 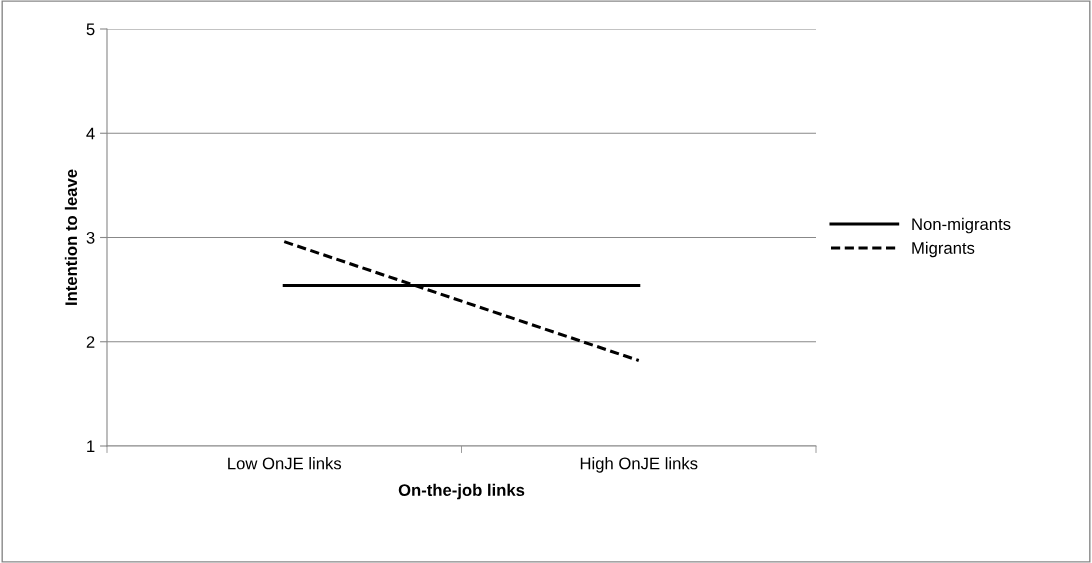 What do you see at coordinates (285, 463) in the screenshot?
I see `x-tick-label: Low OnJE links` at bounding box center [285, 463].